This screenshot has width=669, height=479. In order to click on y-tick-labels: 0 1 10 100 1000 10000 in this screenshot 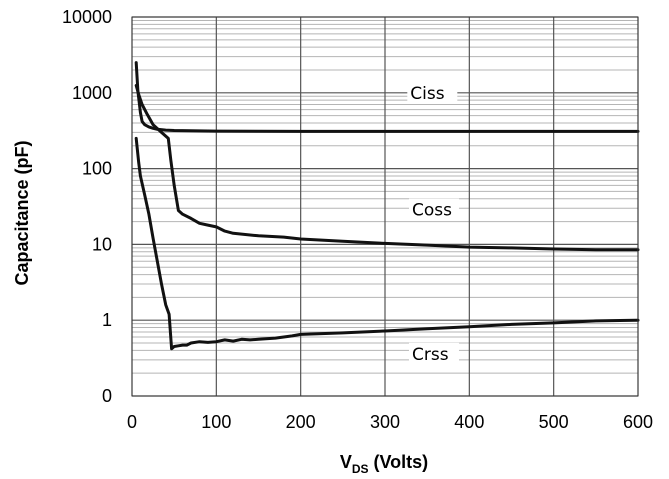, I will do `click(87, 206)`.